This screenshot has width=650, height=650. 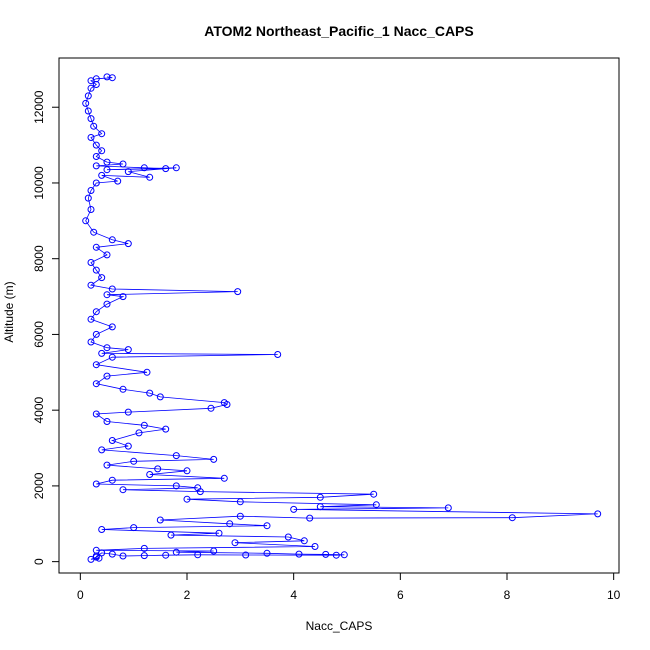 I want to click on x-tick-label: 6, so click(x=400, y=595).